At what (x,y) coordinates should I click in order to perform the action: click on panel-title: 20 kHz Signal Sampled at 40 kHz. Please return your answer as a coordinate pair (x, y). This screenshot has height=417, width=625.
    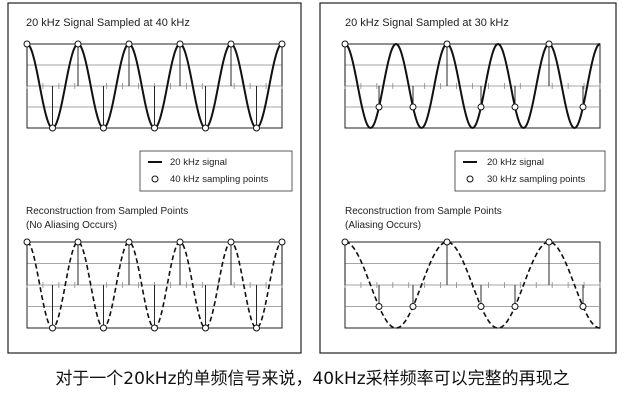
    Looking at the image, I should click on (108, 23).